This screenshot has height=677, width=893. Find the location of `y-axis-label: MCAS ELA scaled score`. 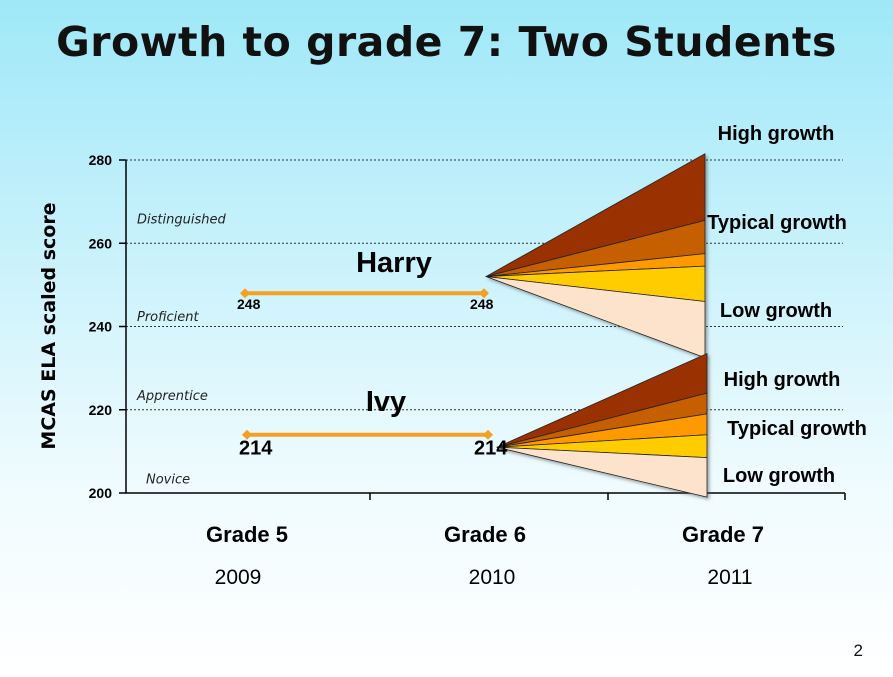

y-axis-label: MCAS ELA scaled score is located at coordinates (49, 325).